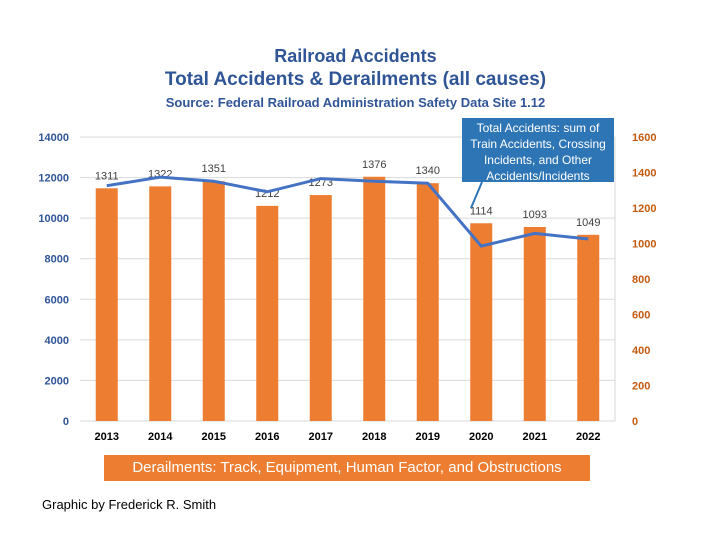 The height and width of the screenshot is (533, 711). I want to click on x-axis-labels: 2013 2014 2015 2016 2017 2018 2019 2020 2021 2022, so click(348, 437).